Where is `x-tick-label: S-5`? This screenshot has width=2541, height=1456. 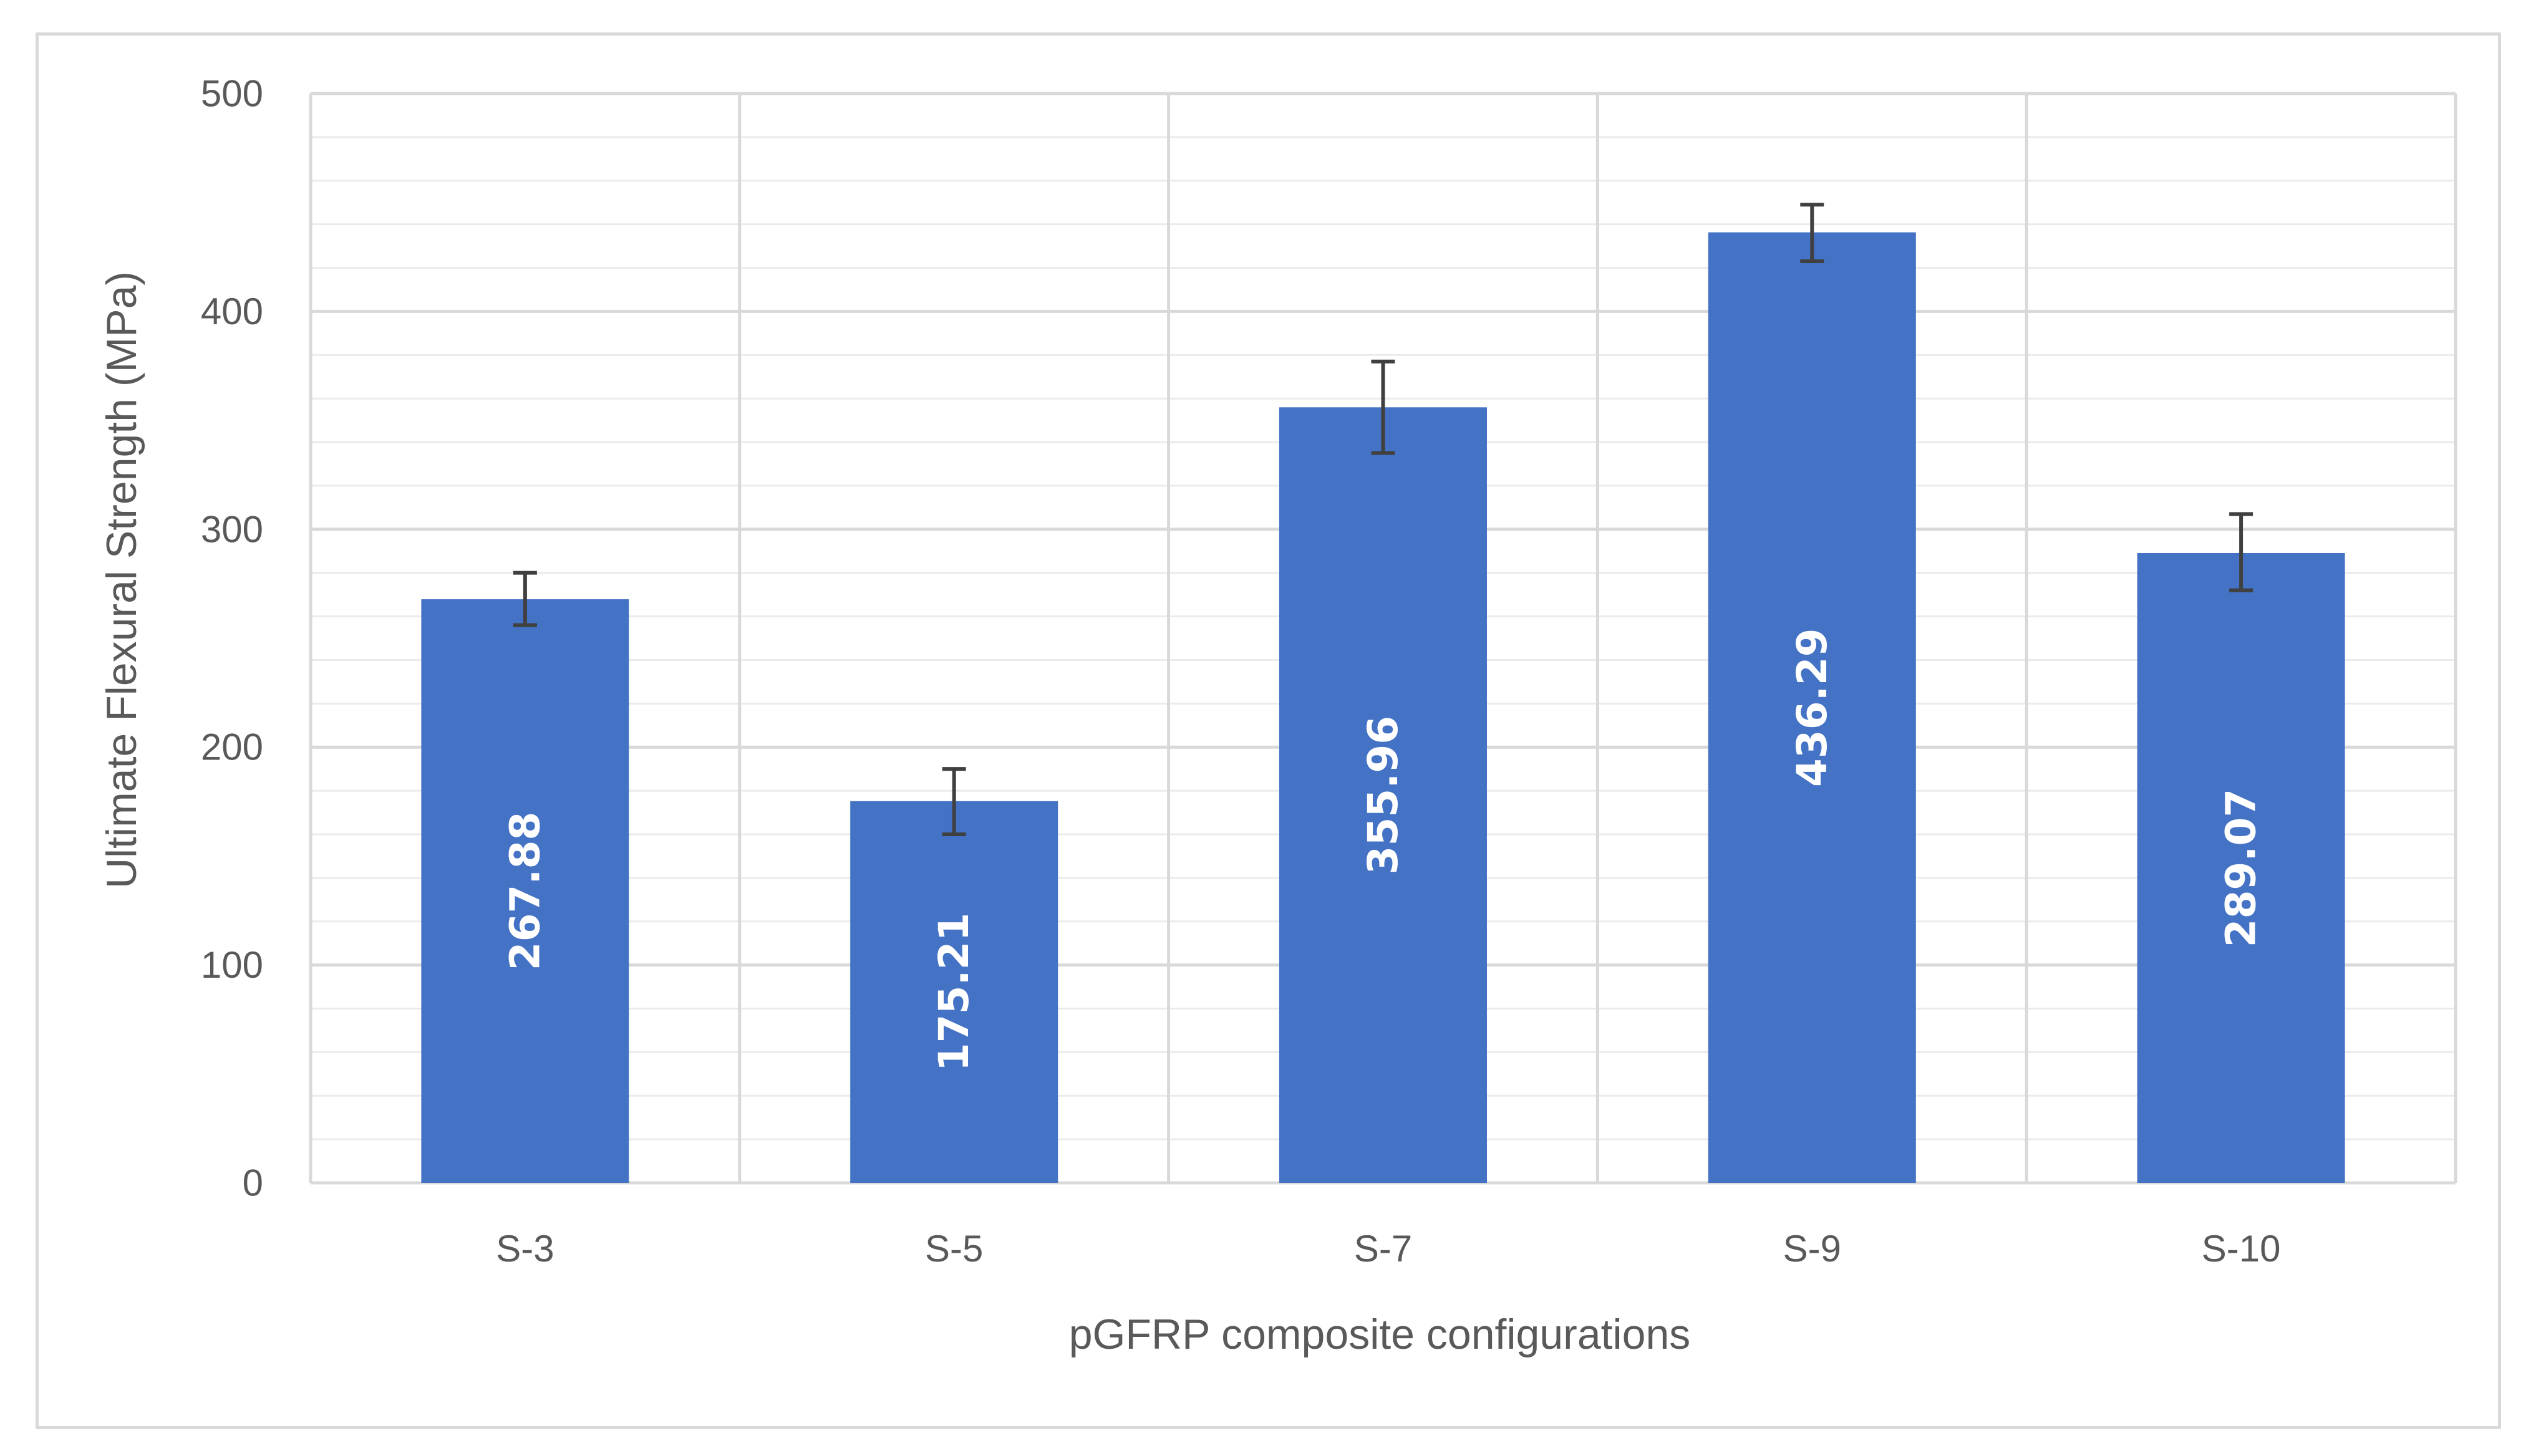
x-tick-label: S-5 is located at coordinates (954, 1249).